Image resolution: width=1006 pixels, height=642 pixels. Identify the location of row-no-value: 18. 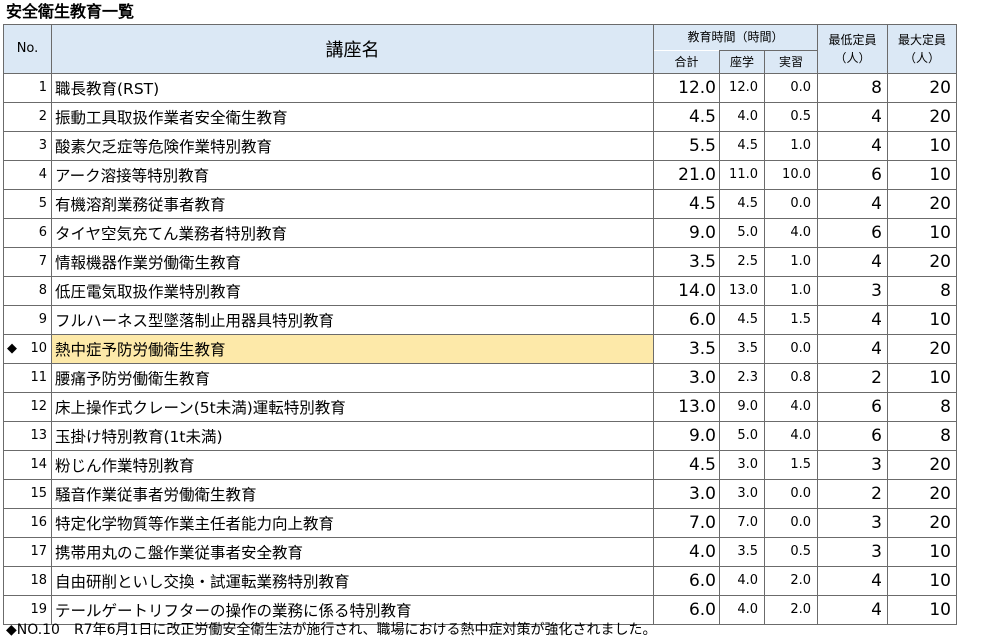
(38, 580).